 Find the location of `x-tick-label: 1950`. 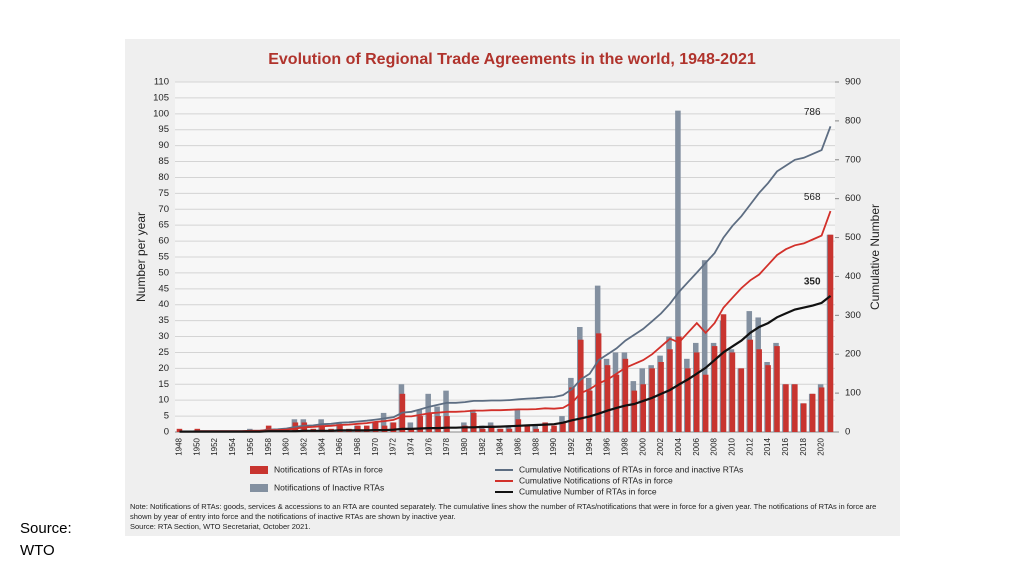

x-tick-label: 1950 is located at coordinates (196, 446).